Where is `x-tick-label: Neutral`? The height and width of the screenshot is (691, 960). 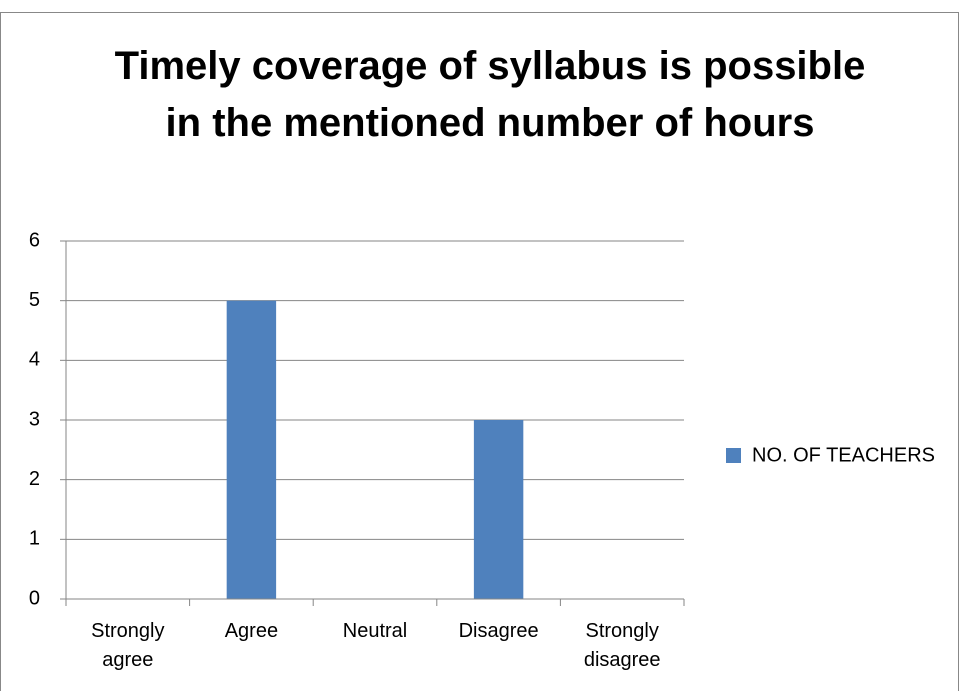
x-tick-label: Neutral is located at coordinates (375, 631).